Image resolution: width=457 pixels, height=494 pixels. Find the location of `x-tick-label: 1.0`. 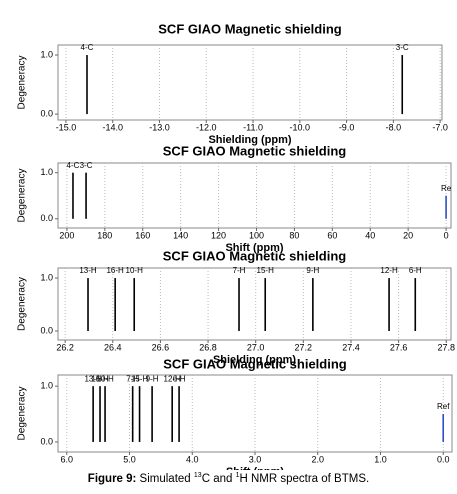

x-tick-label: 1.0 is located at coordinates (380, 459).